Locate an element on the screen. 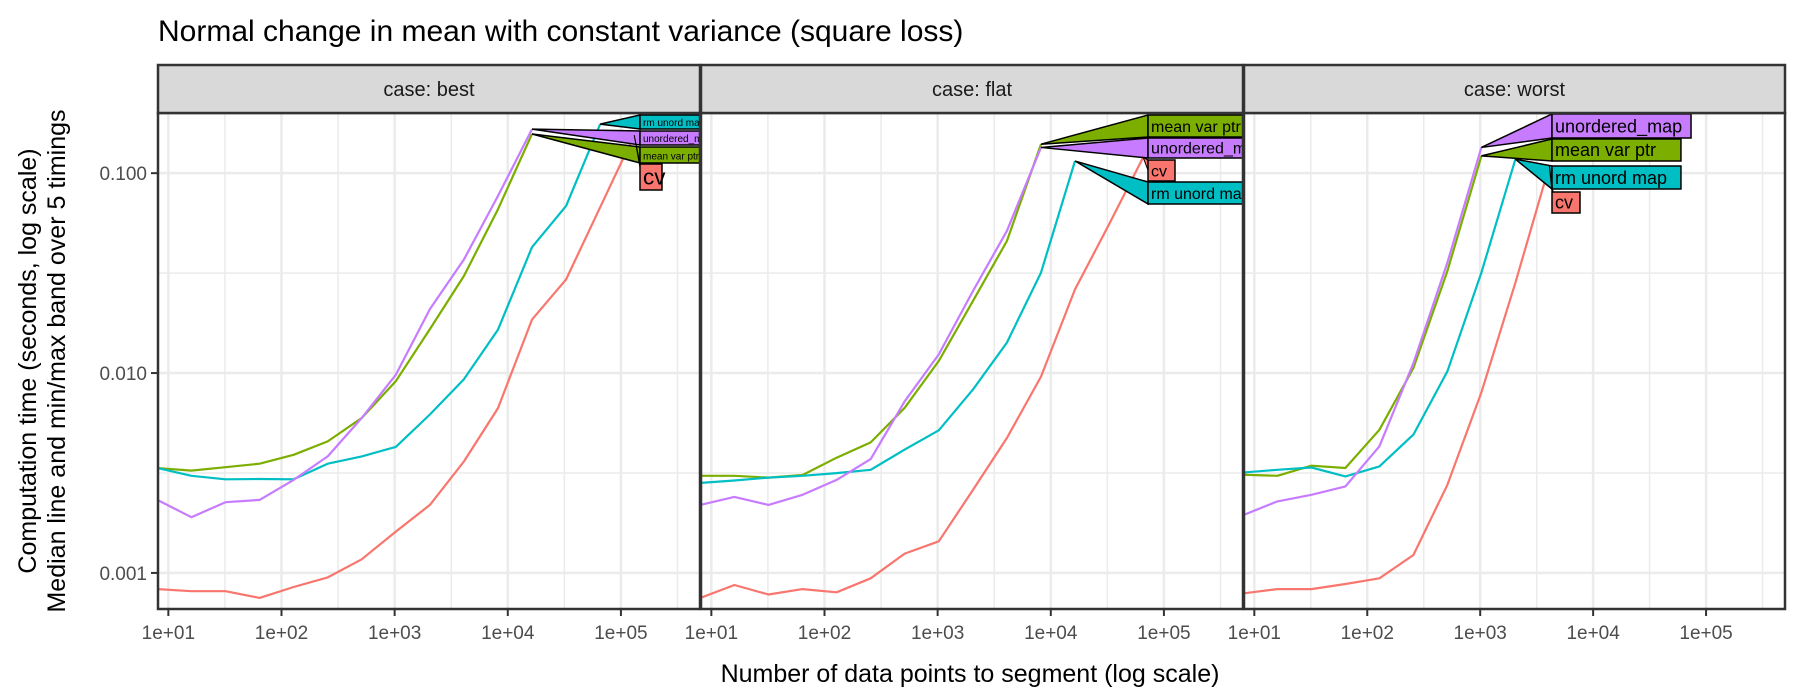 The height and width of the screenshot is (700, 1800). label-unordered-map: unordered_ma is located at coordinates (1147, 148).